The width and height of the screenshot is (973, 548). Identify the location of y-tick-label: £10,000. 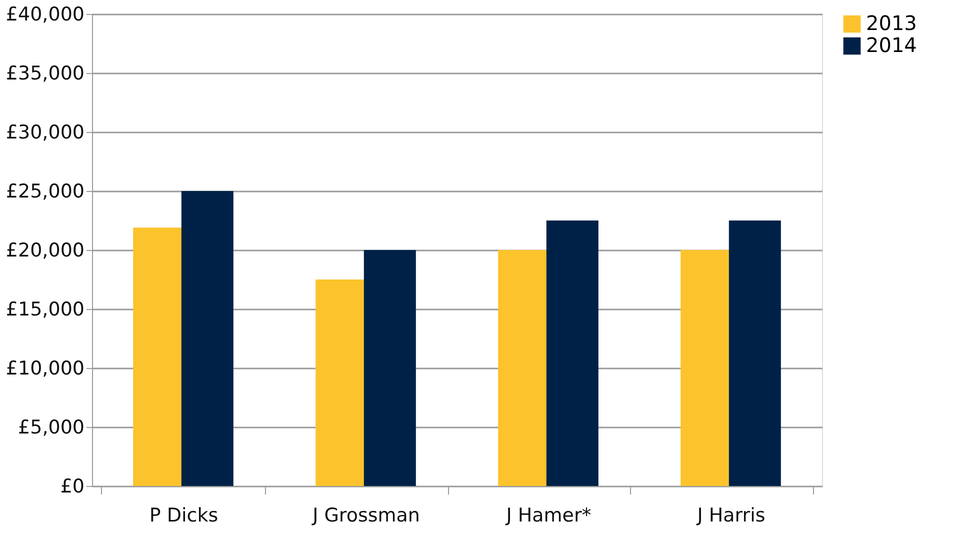
(45, 369).